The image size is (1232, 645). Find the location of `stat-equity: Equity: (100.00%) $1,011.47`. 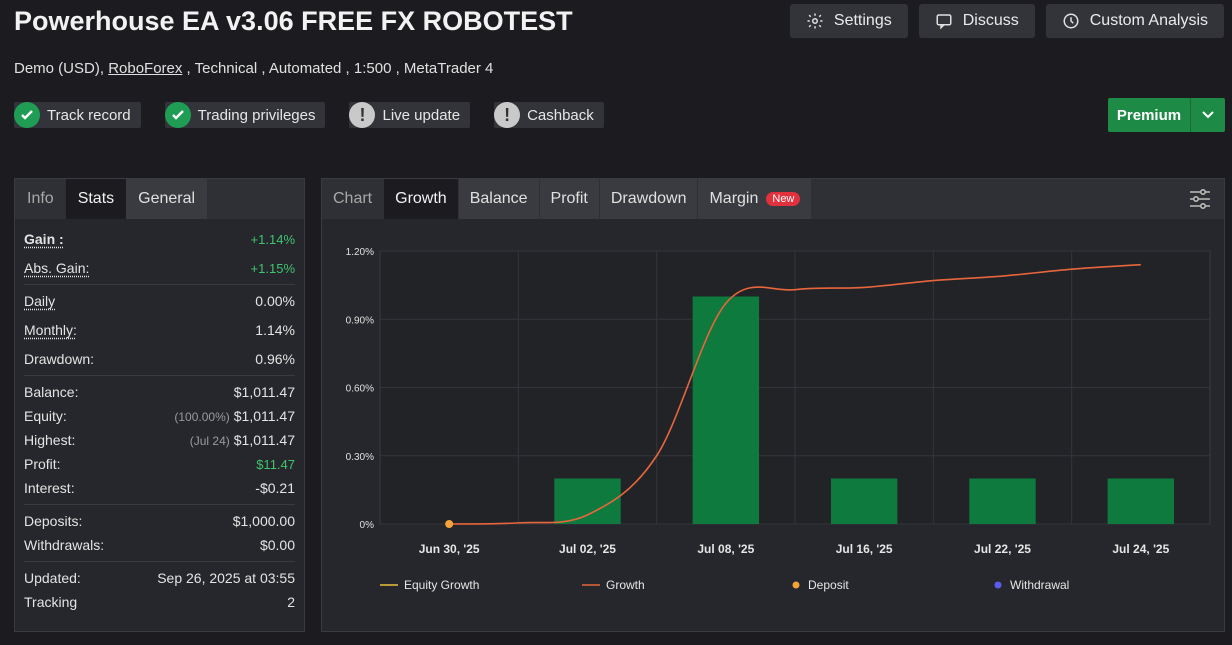

stat-equity: Equity: (100.00%) $1,011.47 is located at coordinates (159, 416).